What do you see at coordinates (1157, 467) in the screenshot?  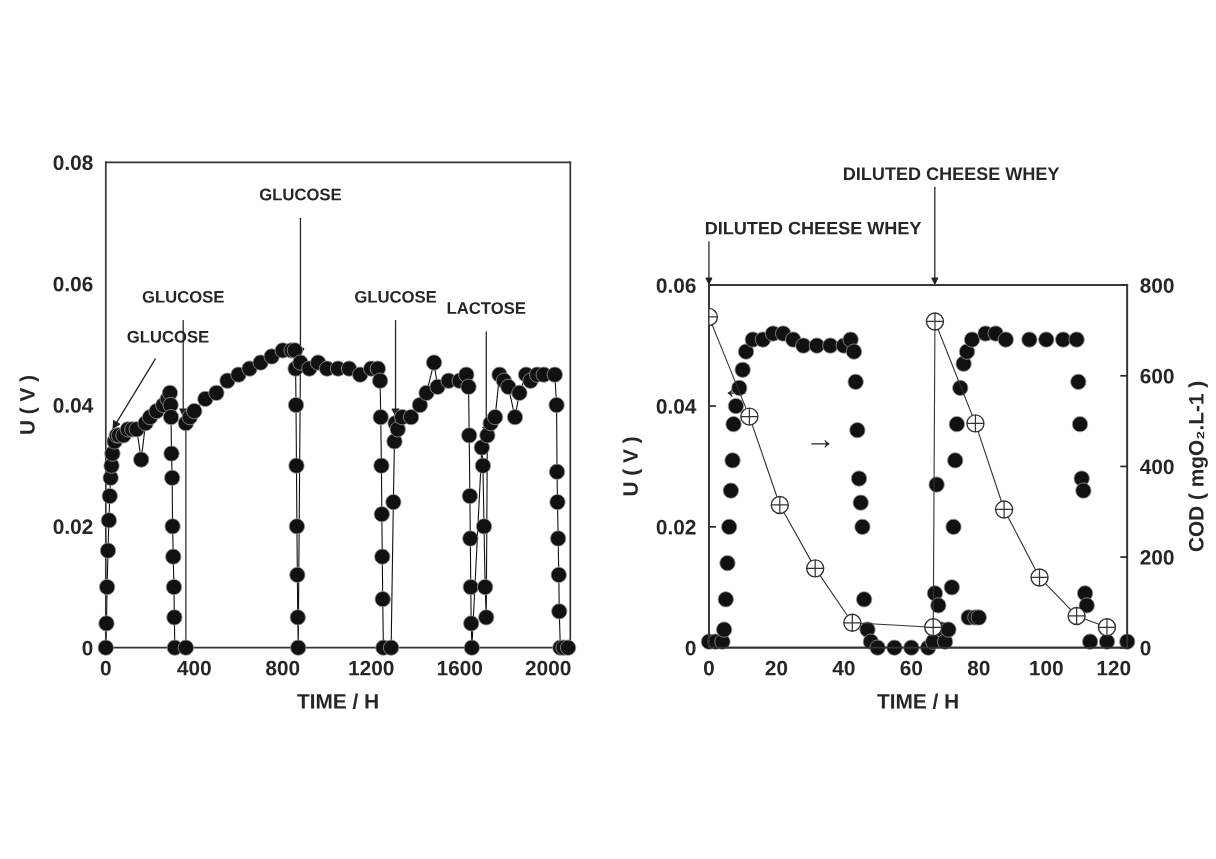 I see `y2-tick-label: 400` at bounding box center [1157, 467].